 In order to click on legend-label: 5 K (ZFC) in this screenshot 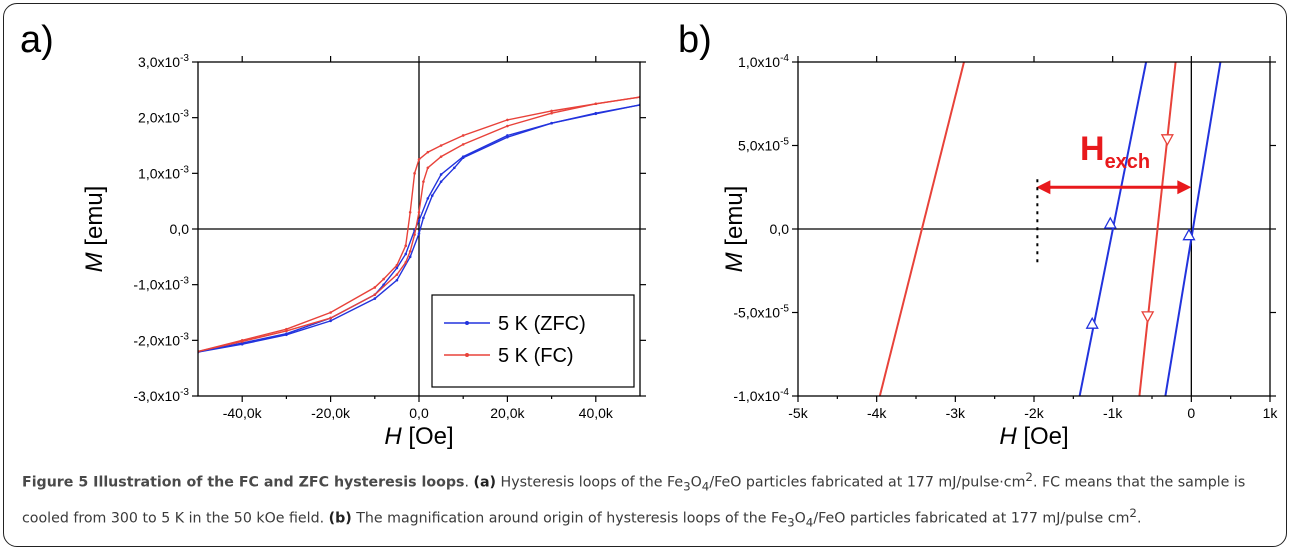, I will do `click(542, 324)`.